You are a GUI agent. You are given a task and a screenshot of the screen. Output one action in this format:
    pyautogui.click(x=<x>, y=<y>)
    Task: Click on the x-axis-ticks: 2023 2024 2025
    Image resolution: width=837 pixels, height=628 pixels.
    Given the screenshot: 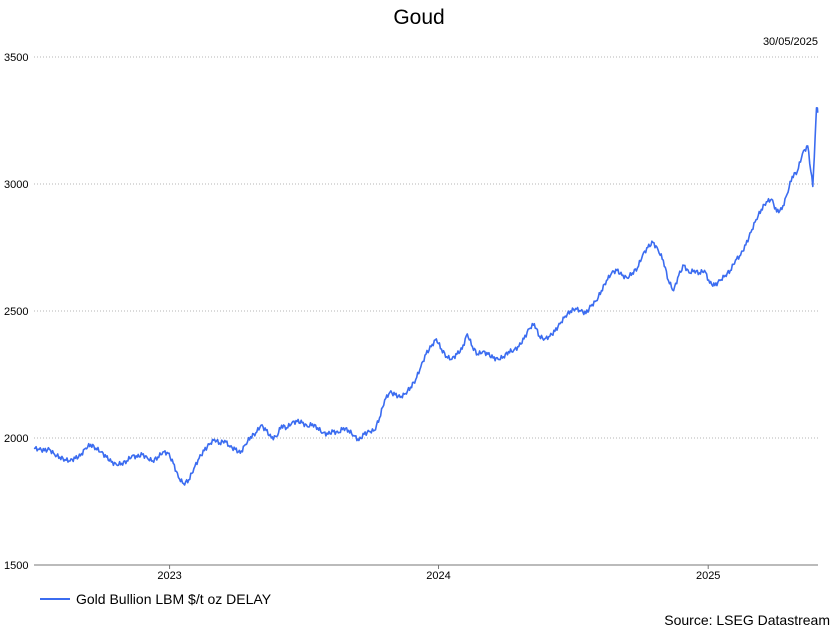 What is the action you would take?
    pyautogui.click(x=438, y=573)
    